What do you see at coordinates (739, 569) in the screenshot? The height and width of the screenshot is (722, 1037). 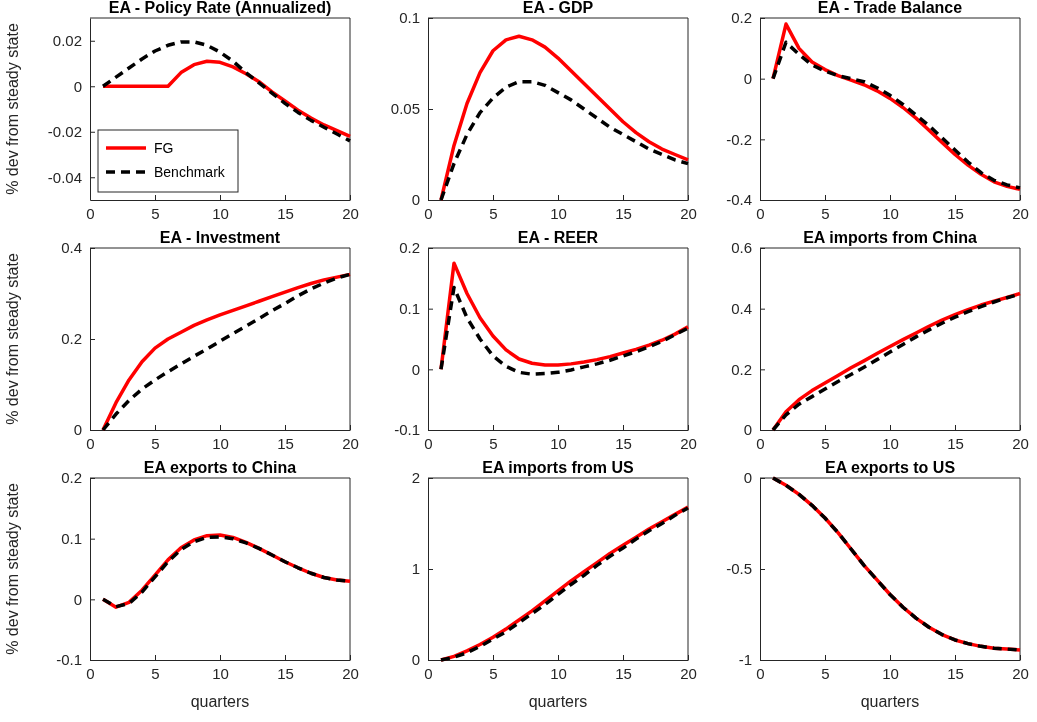 I see `y-tick-label: -0.5` at bounding box center [739, 569].